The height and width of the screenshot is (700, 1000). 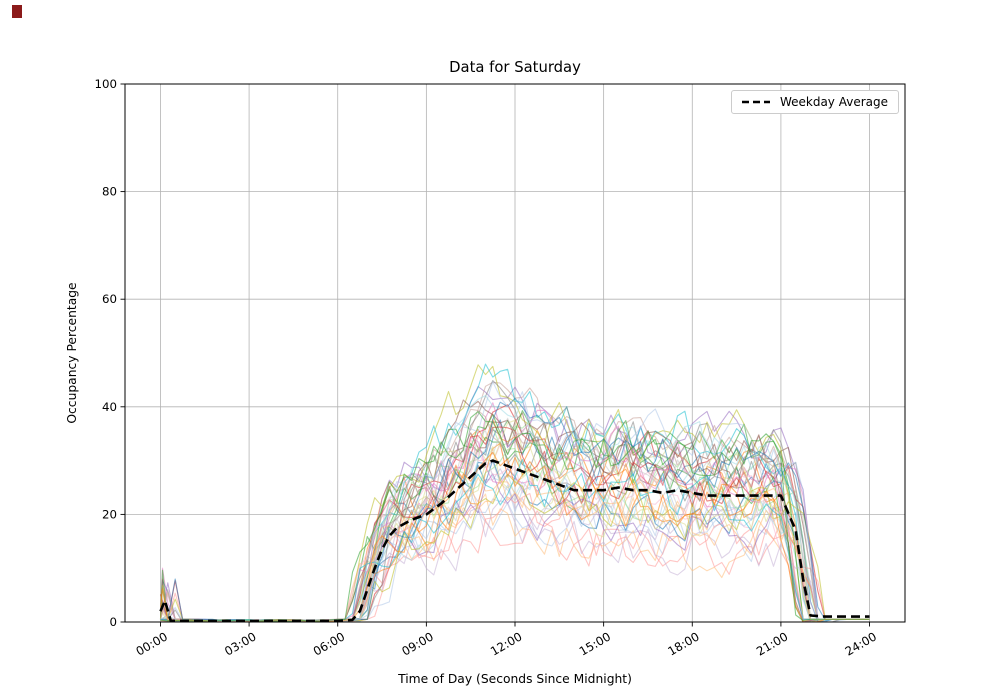 I want to click on svg-text: 100, so click(x=105, y=84).